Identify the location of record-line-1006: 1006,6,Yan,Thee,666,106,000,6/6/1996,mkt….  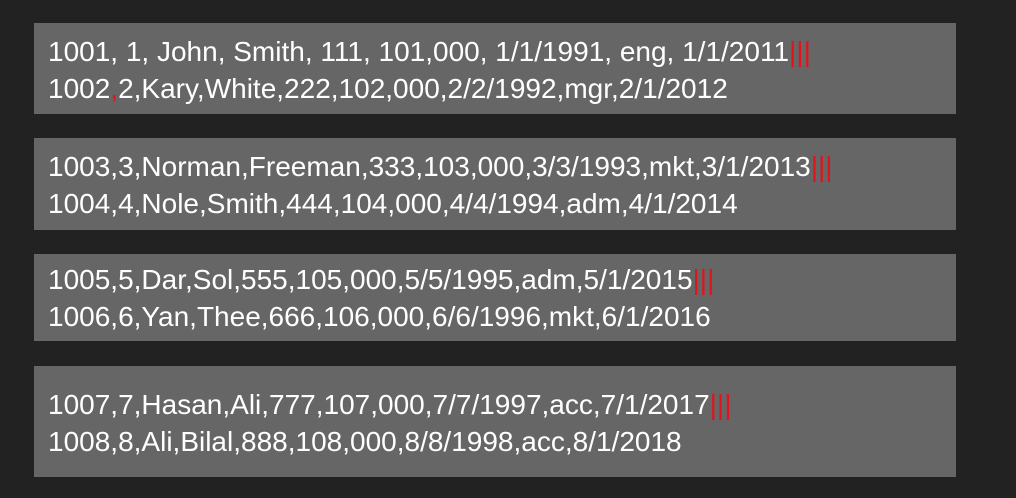
(379, 316).